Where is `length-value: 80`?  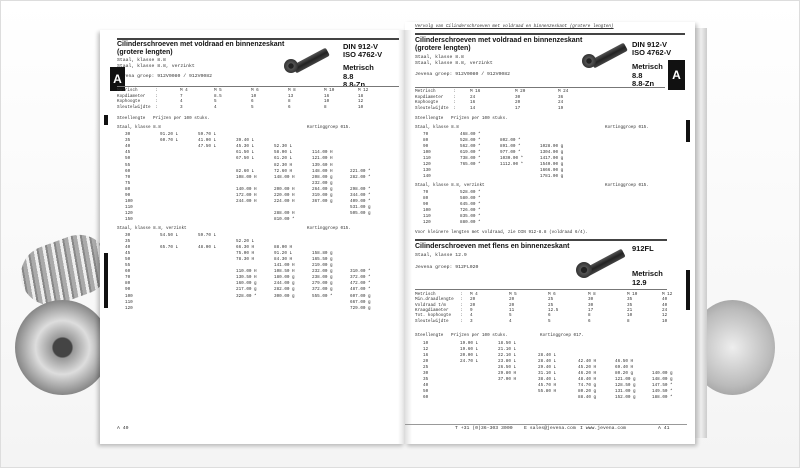
length-value: 80 is located at coordinates (128, 189).